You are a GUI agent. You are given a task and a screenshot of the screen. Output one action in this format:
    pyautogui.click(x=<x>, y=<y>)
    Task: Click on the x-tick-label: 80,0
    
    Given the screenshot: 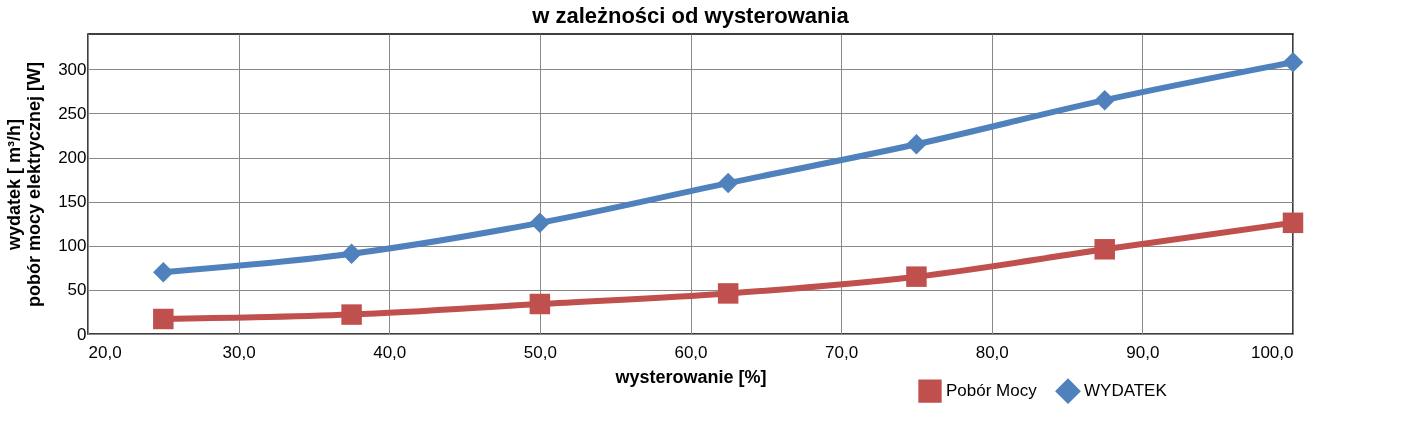 What is the action you would take?
    pyautogui.click(x=992, y=352)
    